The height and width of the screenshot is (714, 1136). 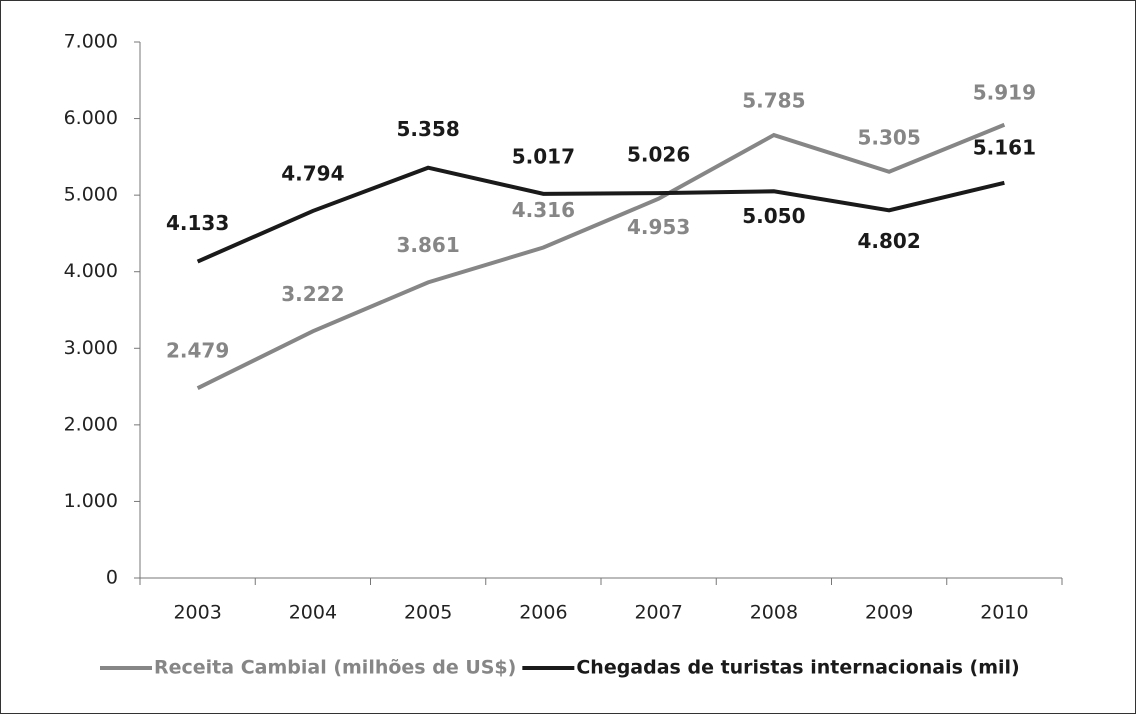 What do you see at coordinates (91, 271) in the screenshot?
I see `y-tick-label: 4.000` at bounding box center [91, 271].